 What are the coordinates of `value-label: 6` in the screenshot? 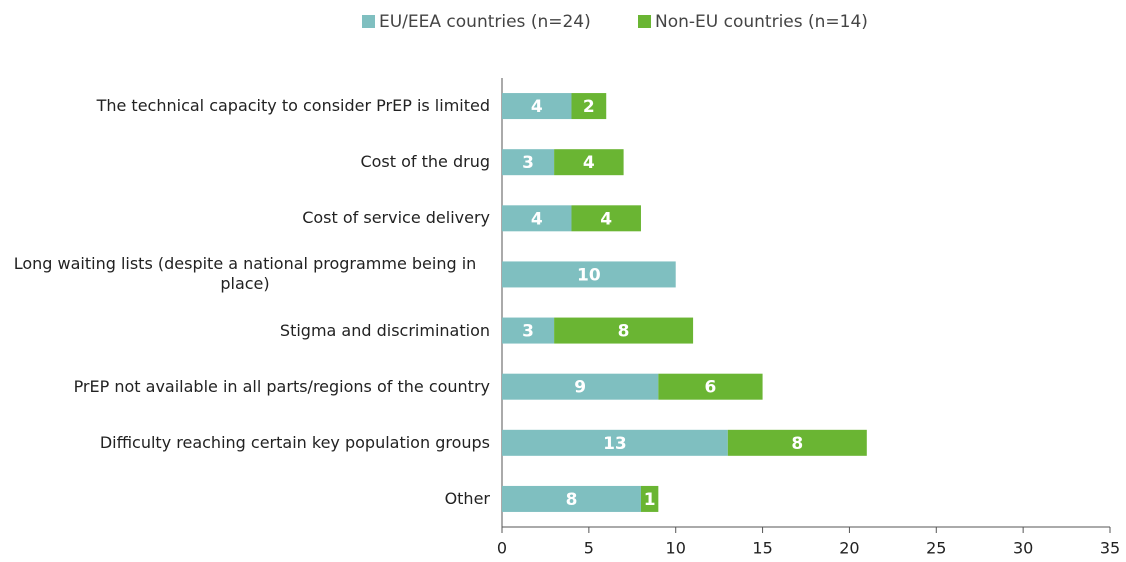 It's located at (711, 388).